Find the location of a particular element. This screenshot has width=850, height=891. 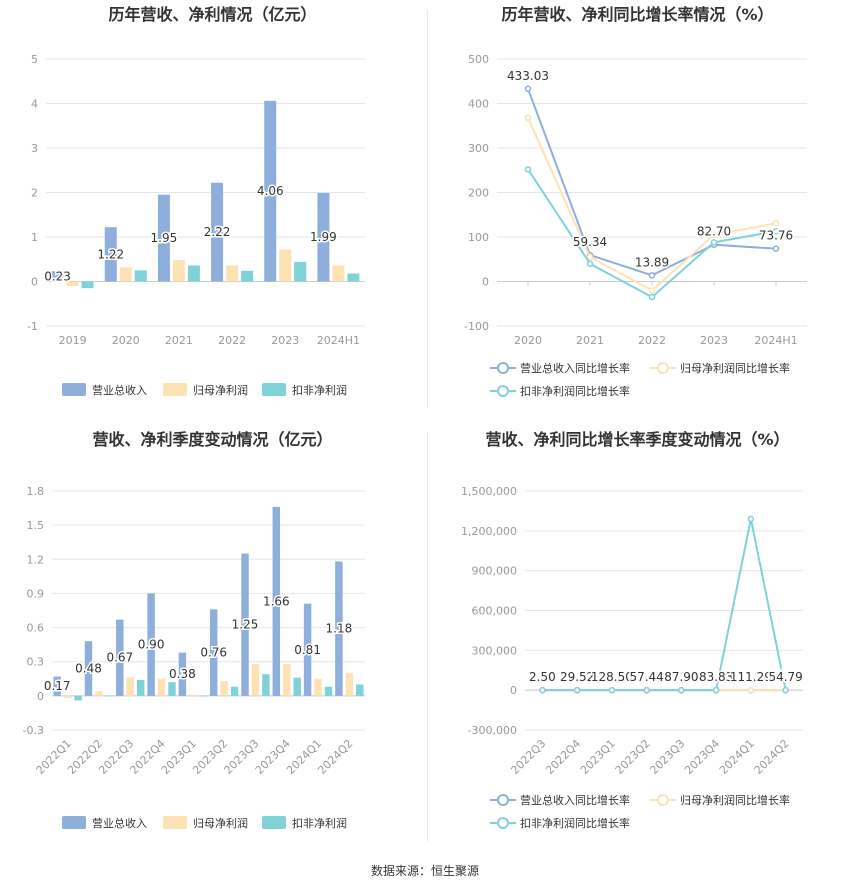

x-tick-label: 2022Q4 is located at coordinates (563, 757).